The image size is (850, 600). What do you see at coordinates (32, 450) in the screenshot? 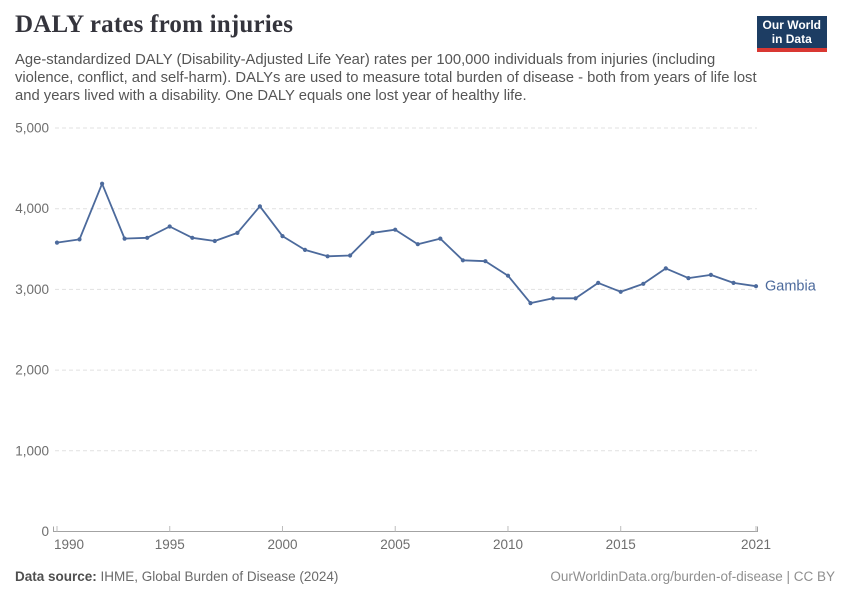
I see `y-tick-label: 1,000` at bounding box center [32, 450].